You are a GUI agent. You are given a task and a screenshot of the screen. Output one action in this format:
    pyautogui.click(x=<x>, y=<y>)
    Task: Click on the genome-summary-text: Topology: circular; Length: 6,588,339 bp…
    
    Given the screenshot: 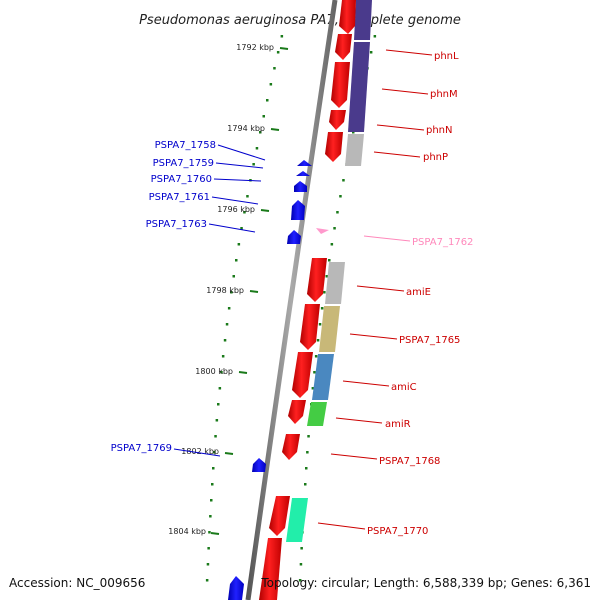 What is the action you would take?
    pyautogui.click(x=425, y=583)
    